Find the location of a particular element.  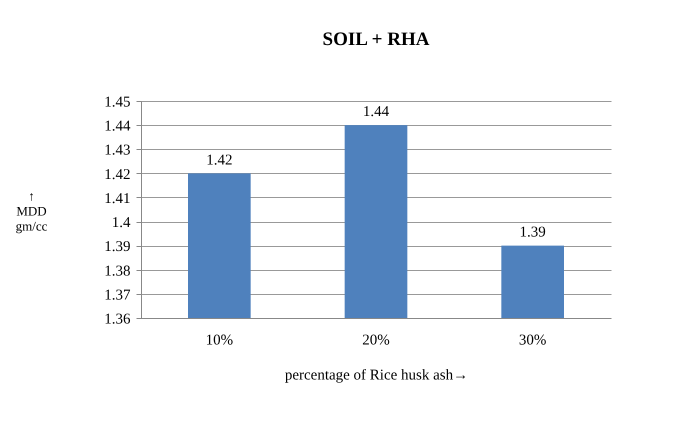

data-label: 1.42 is located at coordinates (219, 160).